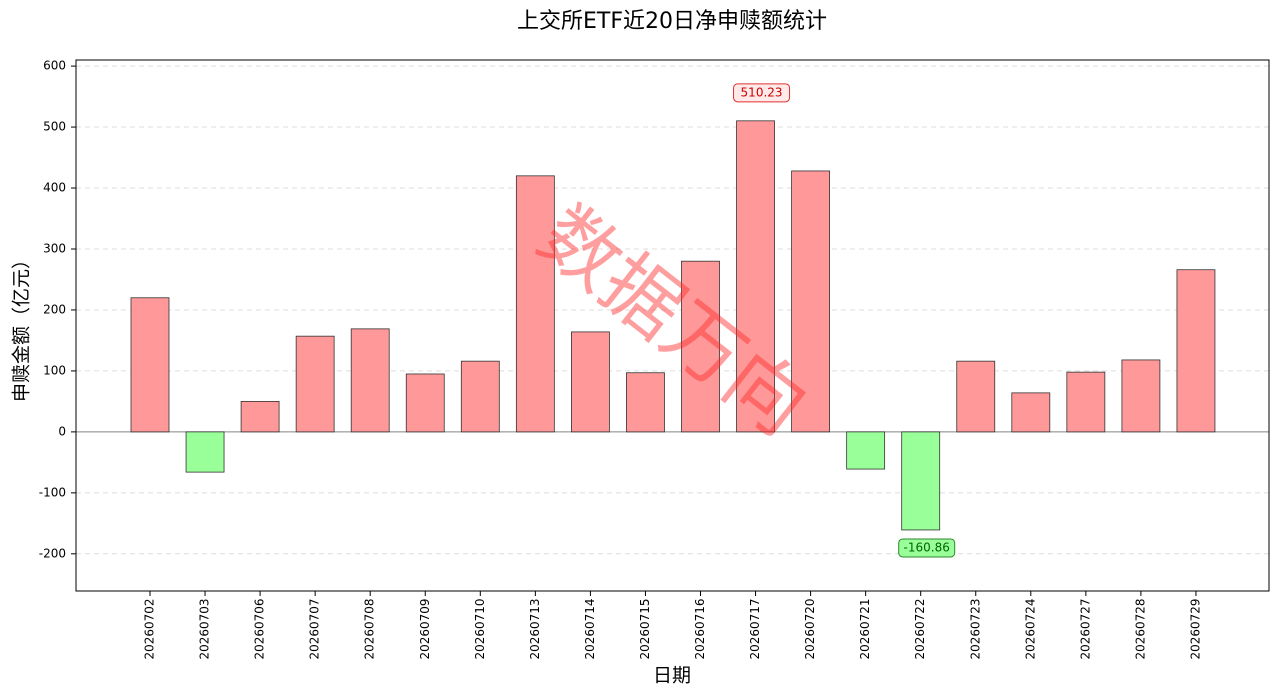 Image resolution: width=1280 pixels, height=696 pixels. I want to click on y-tick-label: 500, so click(54, 127).